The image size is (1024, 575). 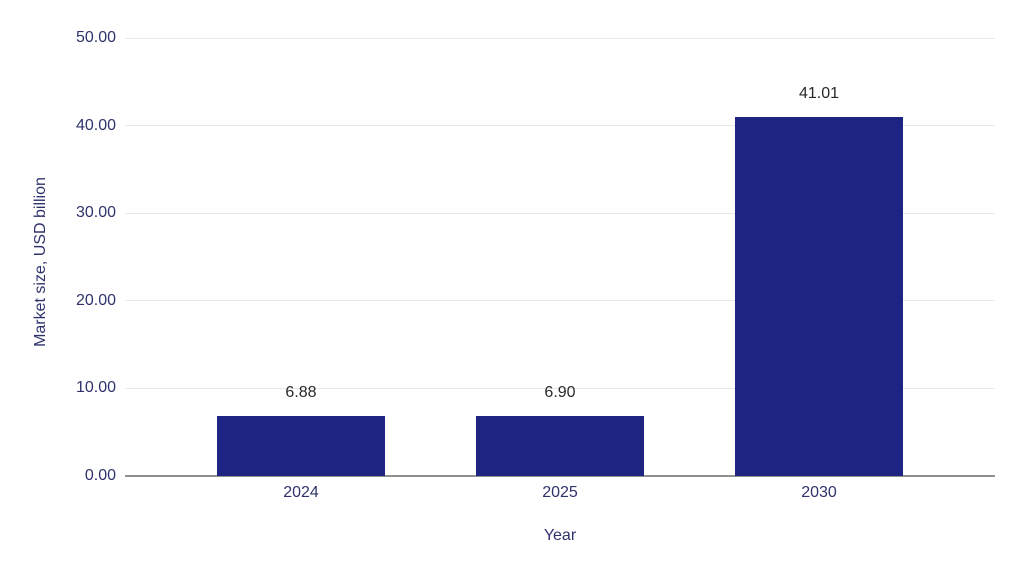 I want to click on y-tick-label: 20.00, so click(x=95, y=300).